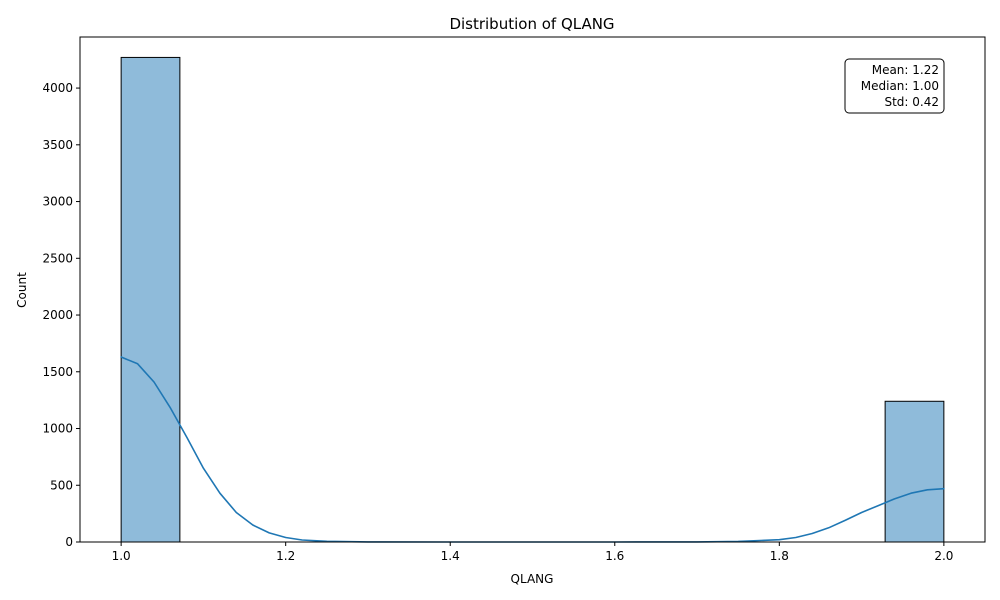  Describe the element at coordinates (57, 372) in the screenshot. I see `y-tick-label: 1500` at that location.